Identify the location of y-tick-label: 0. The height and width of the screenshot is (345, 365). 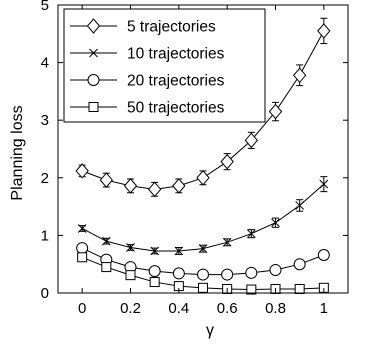
(45, 293).